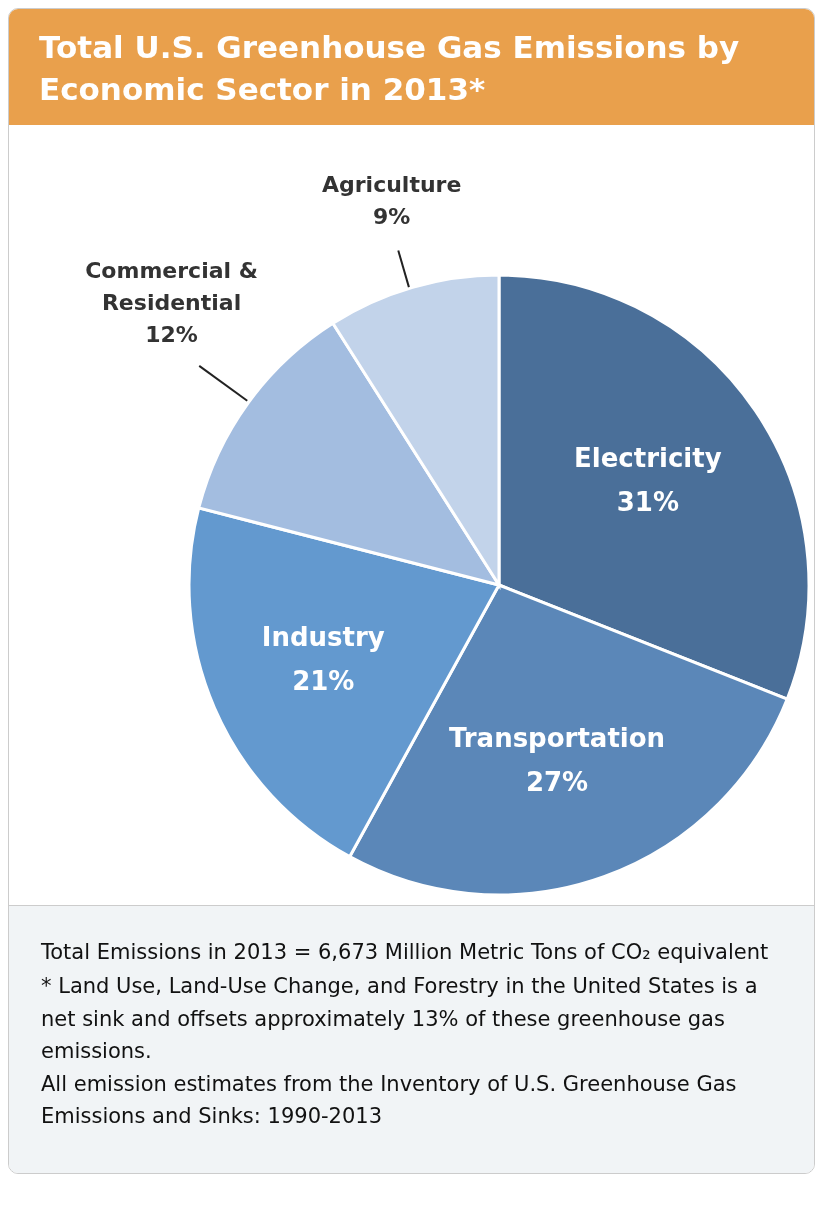 The width and height of the screenshot is (823, 1213). Describe the element at coordinates (399, 1019) in the screenshot. I see `text: * Land Use, Land-Use Change, and Forestry in the United States is a net sink and offsets approximately 13% of these greenhouse gas emissions.` at that location.